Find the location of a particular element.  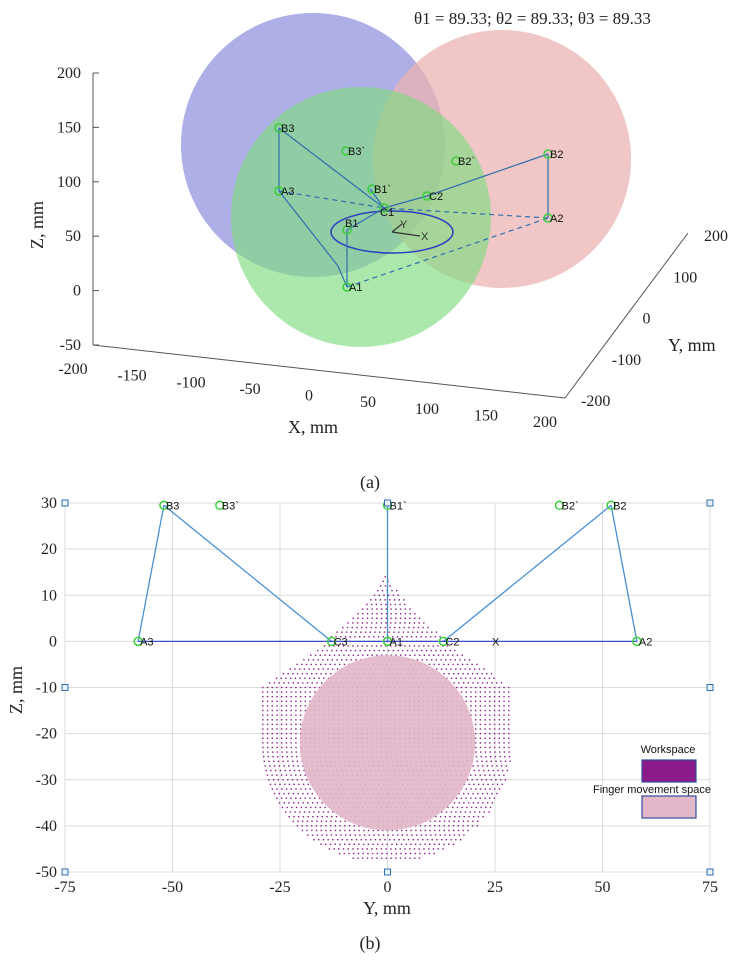

y-axis-line is located at coordinates (626, 315).